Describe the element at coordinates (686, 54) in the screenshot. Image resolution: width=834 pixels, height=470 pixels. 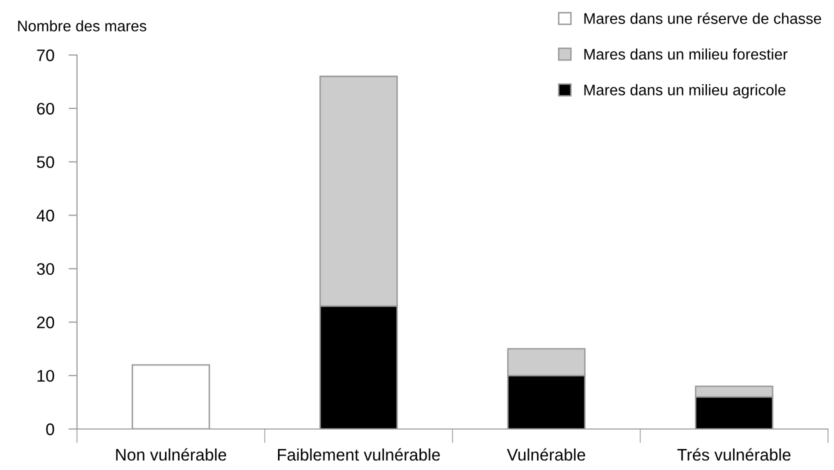
I see `legend-label: Mares dans un milieu forestier` at that location.